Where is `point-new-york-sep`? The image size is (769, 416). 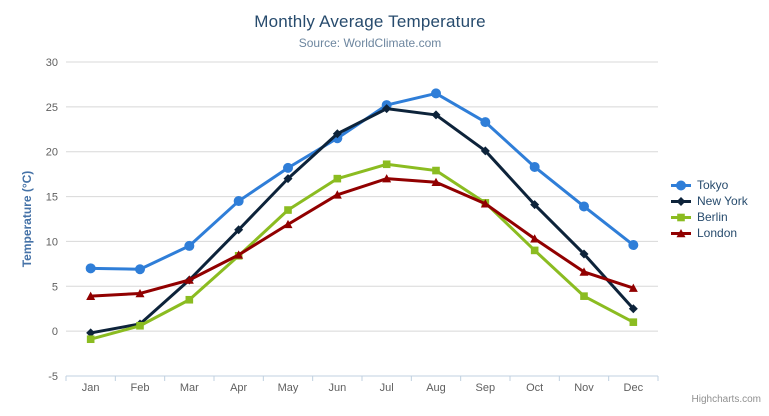 point-new-york-sep is located at coordinates (485, 151).